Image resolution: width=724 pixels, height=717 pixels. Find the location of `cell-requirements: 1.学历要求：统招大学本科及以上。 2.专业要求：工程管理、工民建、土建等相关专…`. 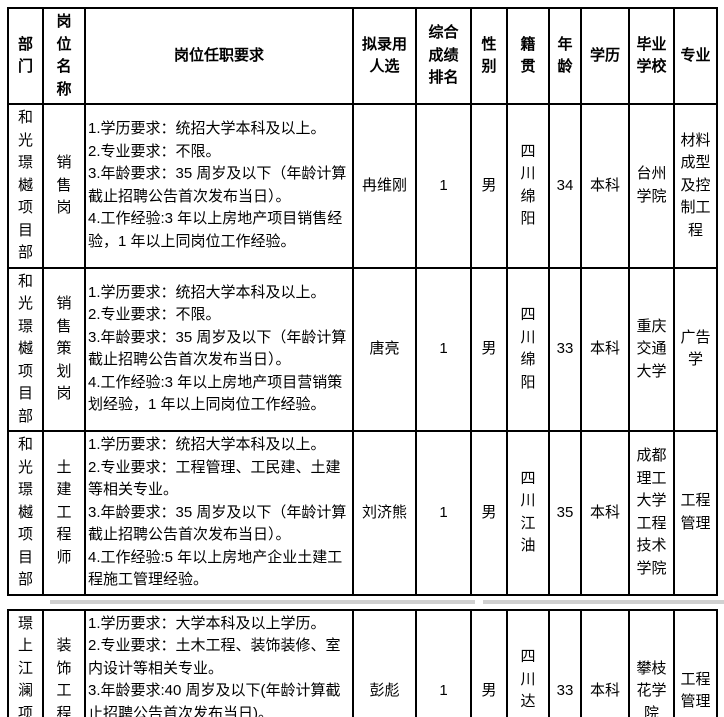

cell-requirements: 1.学历要求：统招大学本科及以上。 2.专业要求：工程管理、工民建、土建等相关专… is located at coordinates (219, 513).